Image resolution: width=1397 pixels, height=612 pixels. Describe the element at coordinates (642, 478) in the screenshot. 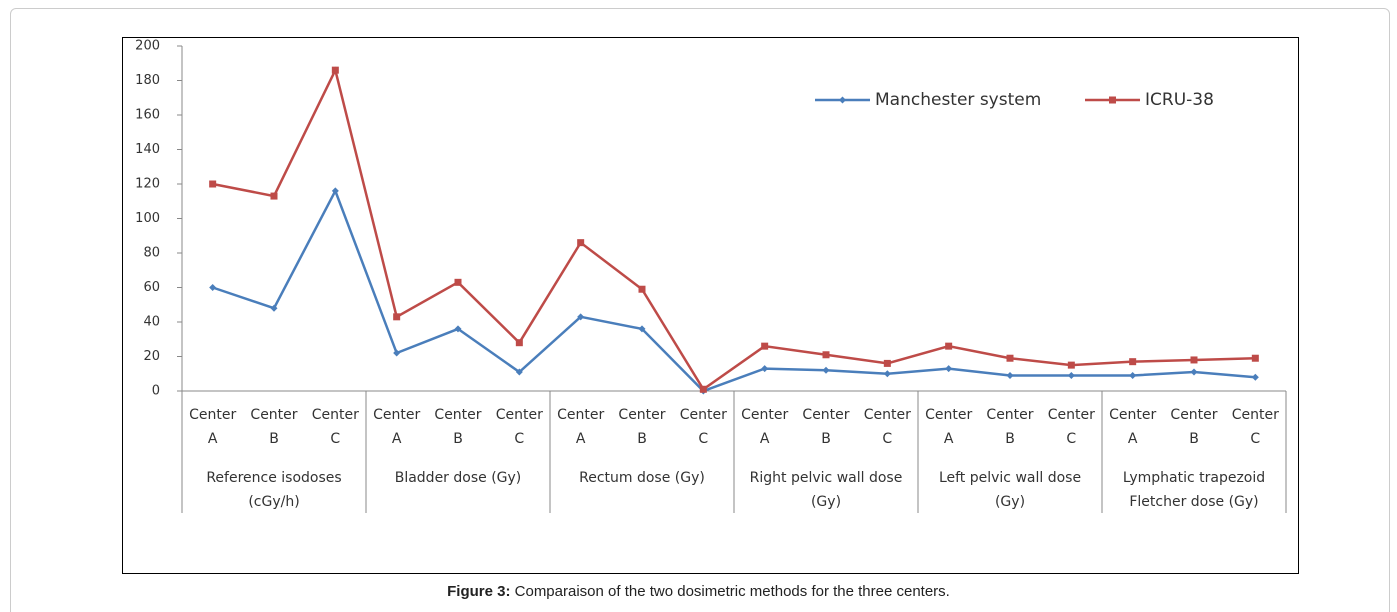

I see `group-label: Rectum dose (Gy)` at that location.